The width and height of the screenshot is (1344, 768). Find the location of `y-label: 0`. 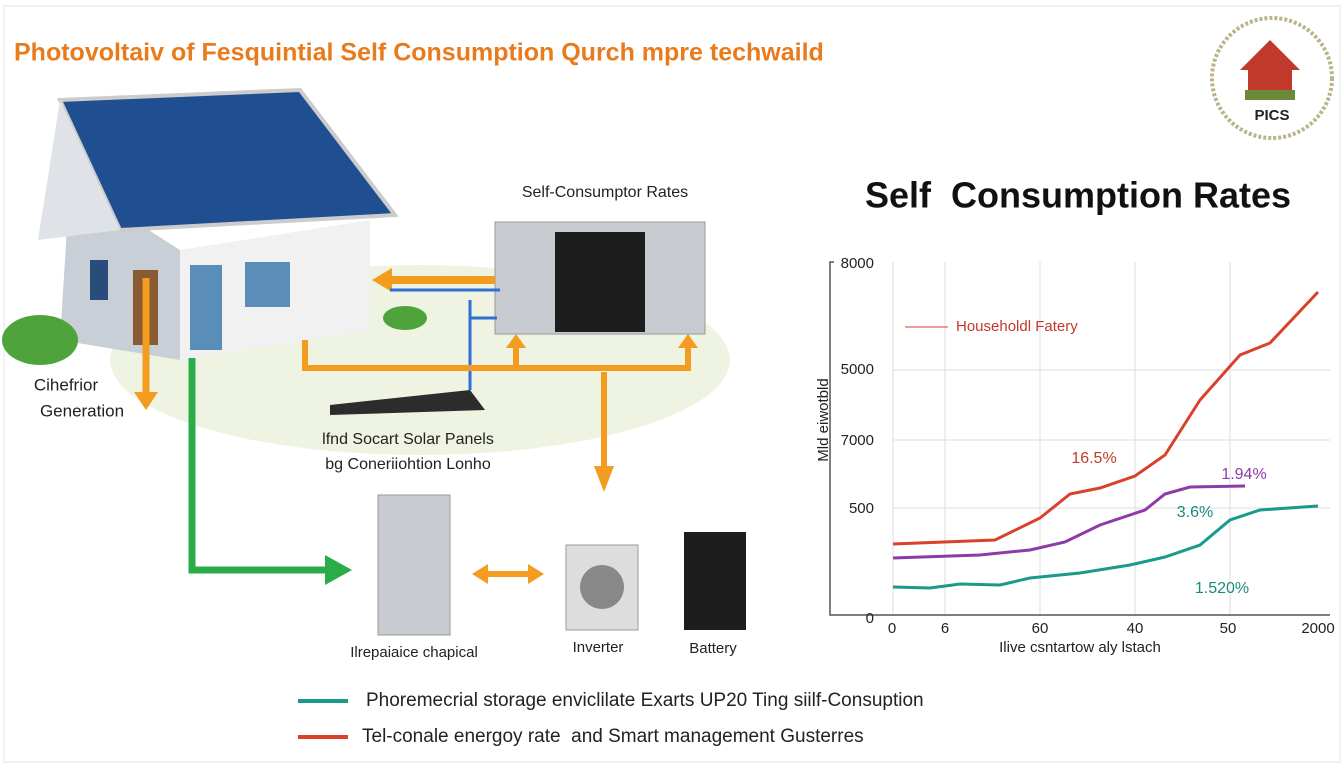

y-label: 0 is located at coordinates (870, 618).